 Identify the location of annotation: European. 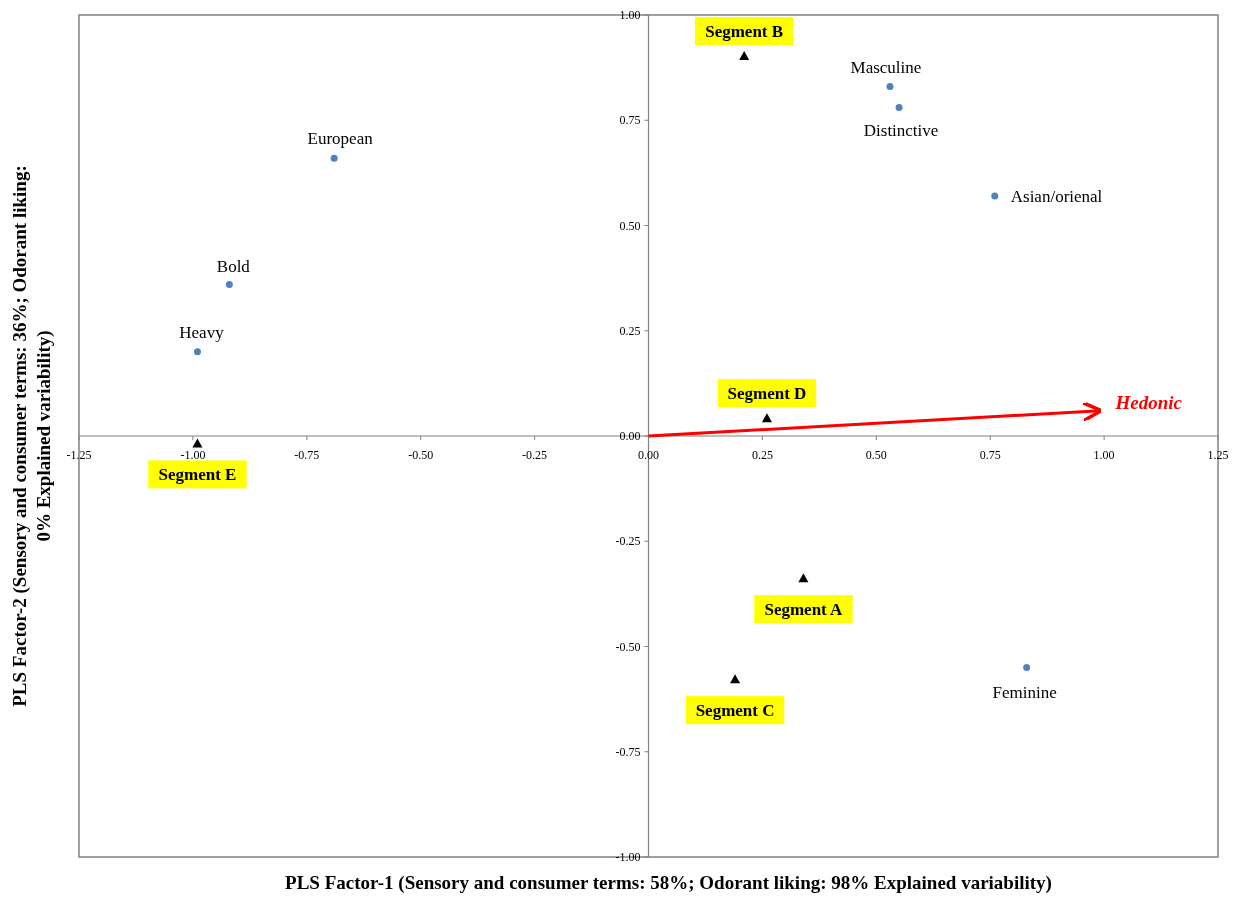
(340, 139).